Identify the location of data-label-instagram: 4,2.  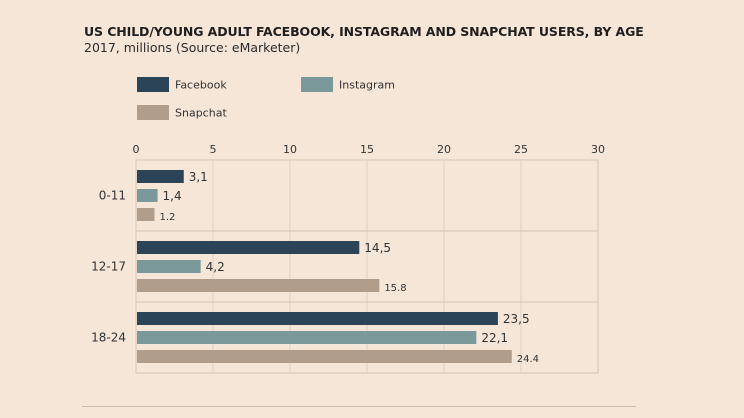
(215, 267).